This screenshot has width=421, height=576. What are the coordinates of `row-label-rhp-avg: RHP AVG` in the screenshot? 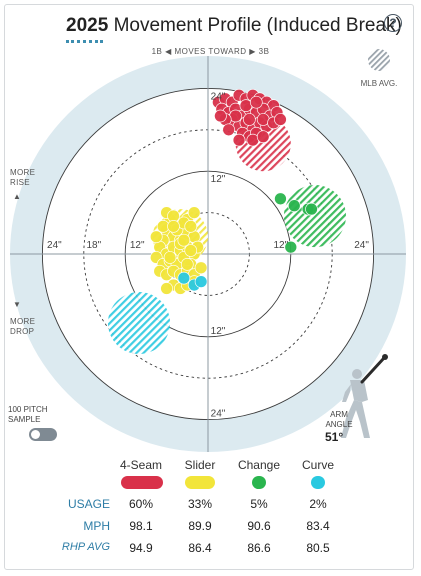 It's located at (85, 547).